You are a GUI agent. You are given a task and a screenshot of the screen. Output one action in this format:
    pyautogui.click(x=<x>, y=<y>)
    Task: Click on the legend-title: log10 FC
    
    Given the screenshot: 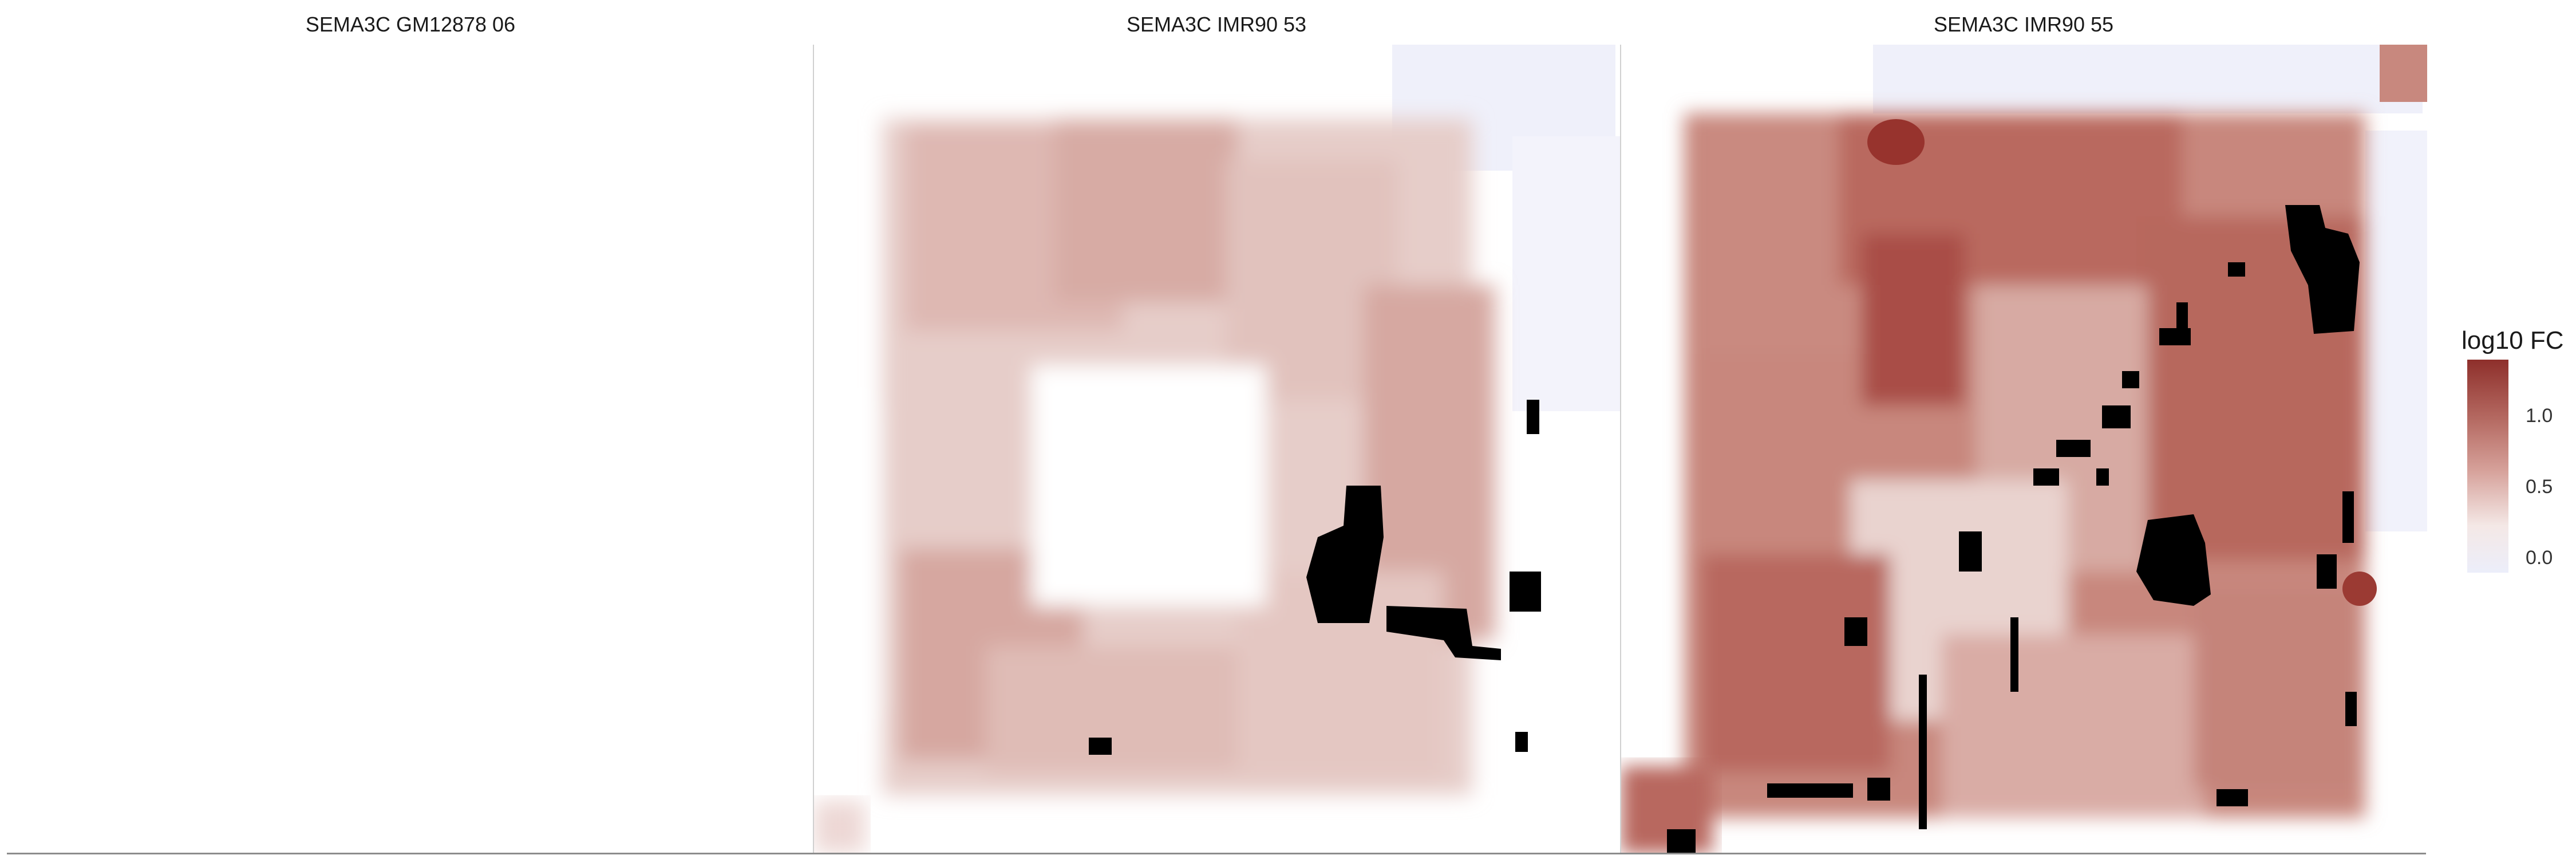 What is the action you would take?
    pyautogui.click(x=2513, y=340)
    